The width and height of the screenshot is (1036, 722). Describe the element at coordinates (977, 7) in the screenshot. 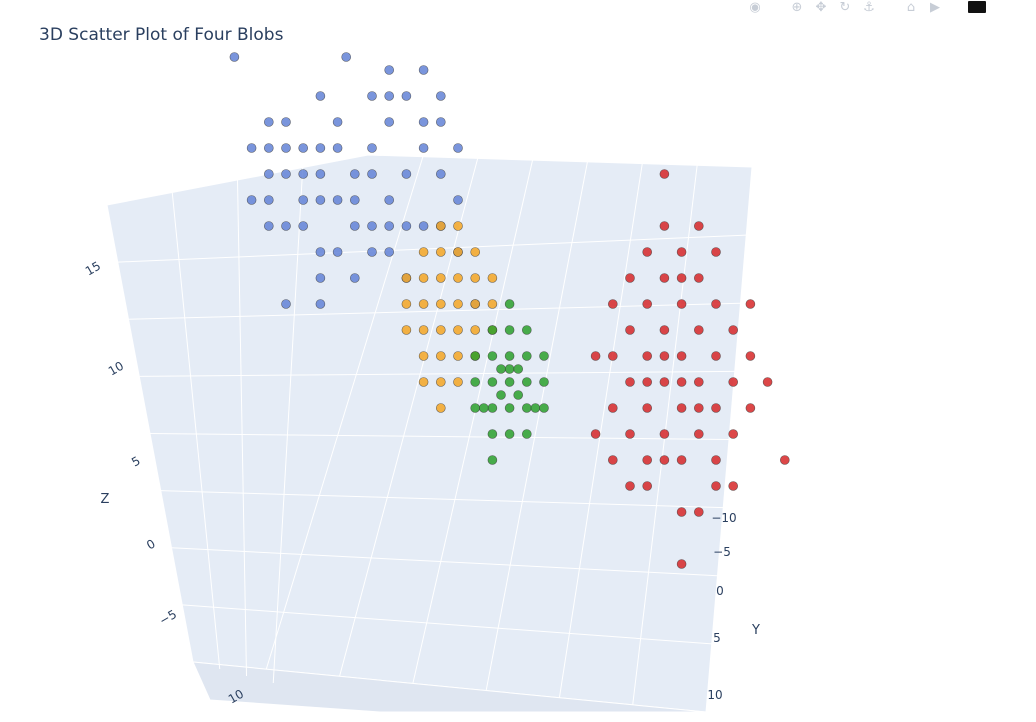

I see `plotly-logo-icon` at that location.